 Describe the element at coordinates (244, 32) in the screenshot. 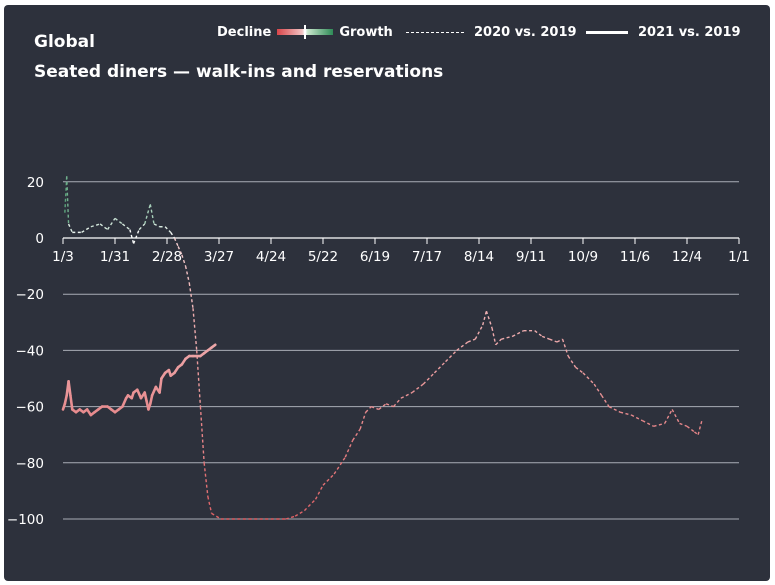

I see `decline-label: Decline` at that location.